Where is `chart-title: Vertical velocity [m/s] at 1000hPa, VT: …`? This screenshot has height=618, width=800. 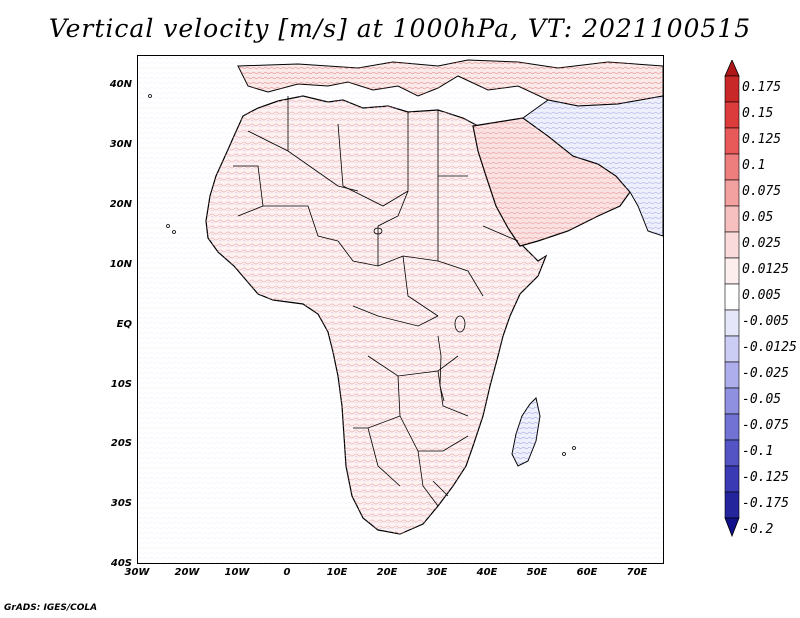 chart-title: Vertical velocity [m/s] at 1000hPa, VT: … is located at coordinates (400, 28).